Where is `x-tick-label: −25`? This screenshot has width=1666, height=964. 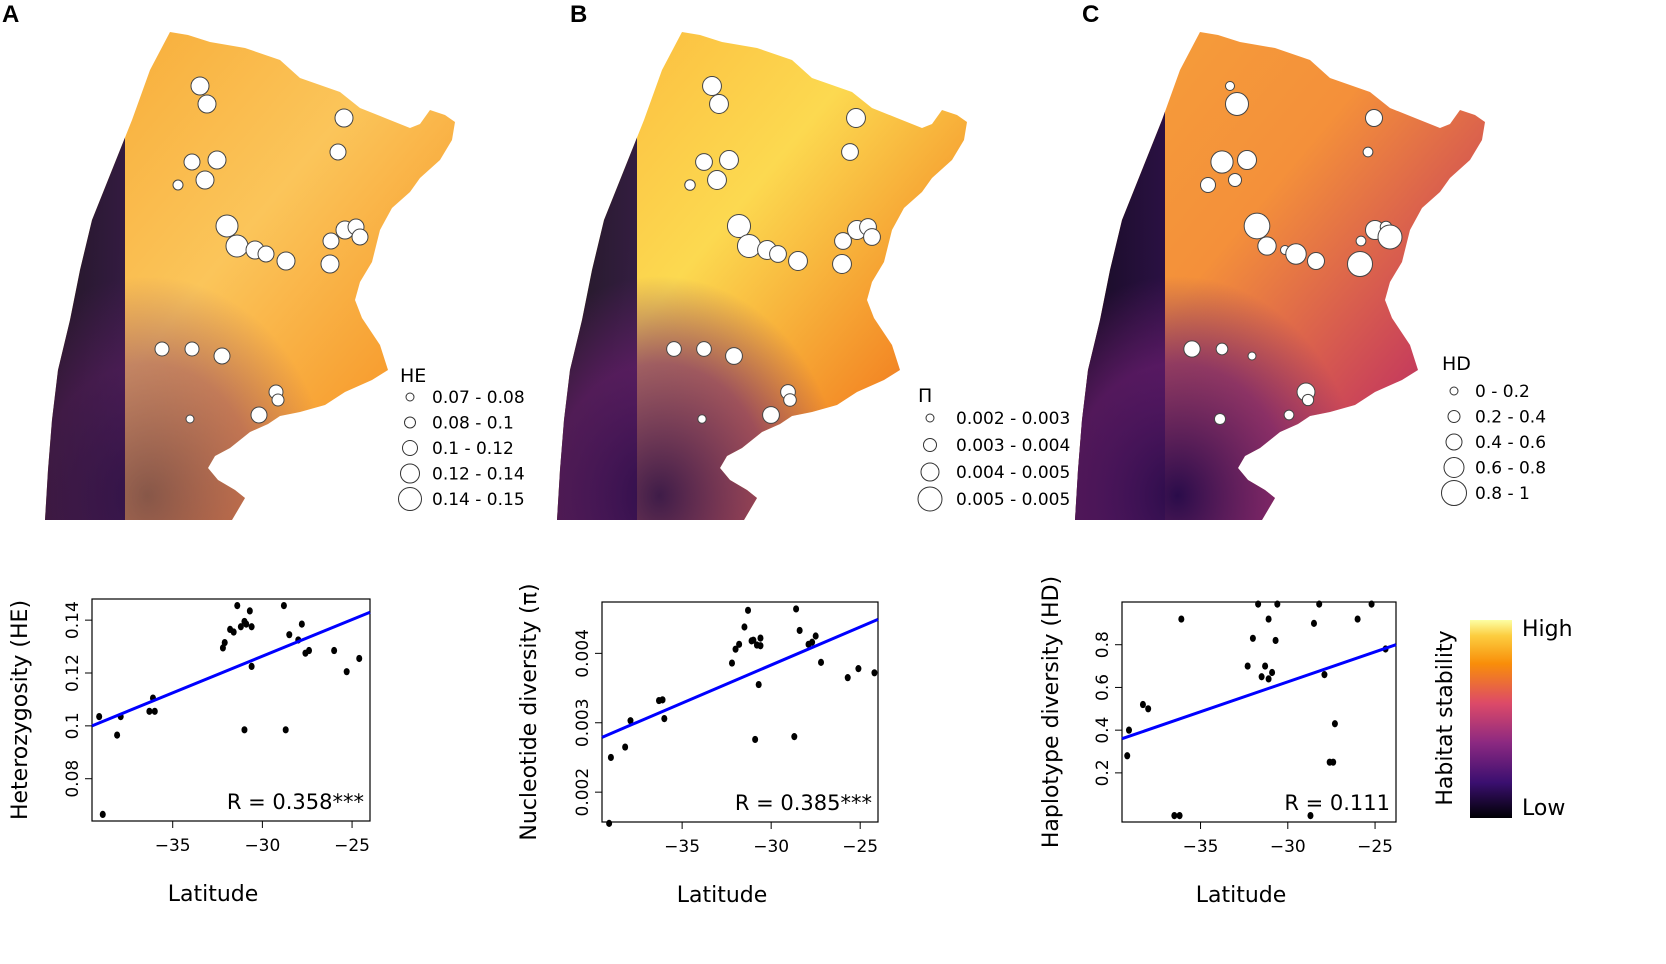 x-tick-label: −25 is located at coordinates (352, 846).